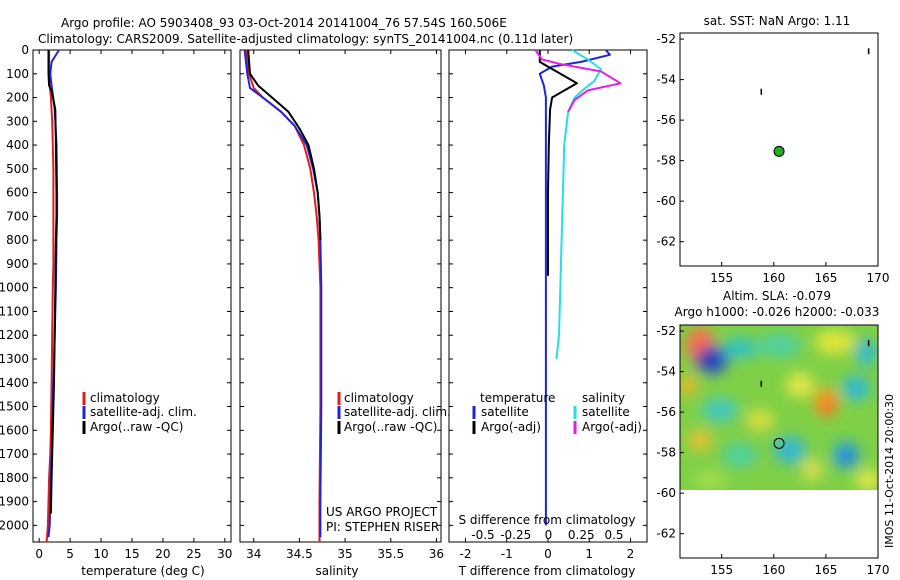  I want to click on y-tick-label: 400, so click(17, 145).